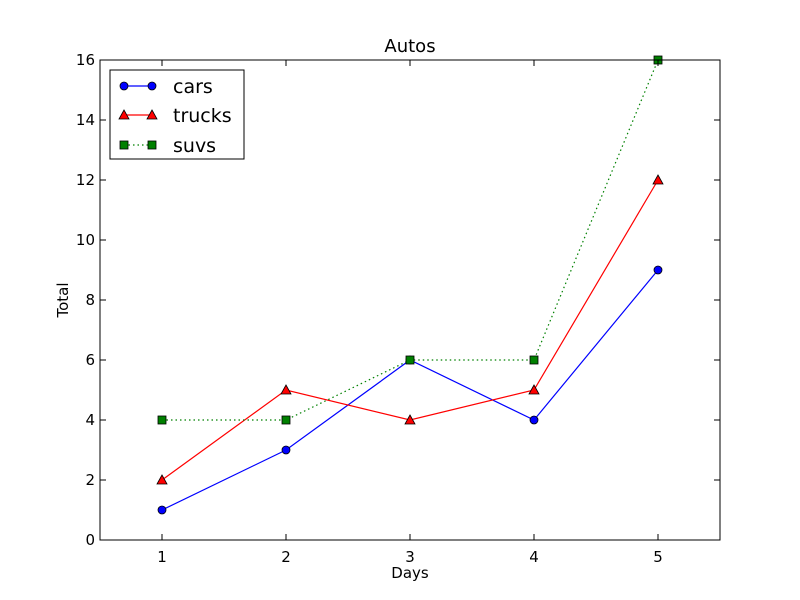 The image size is (800, 600). I want to click on x-tick-label-4: 4, so click(534, 557).